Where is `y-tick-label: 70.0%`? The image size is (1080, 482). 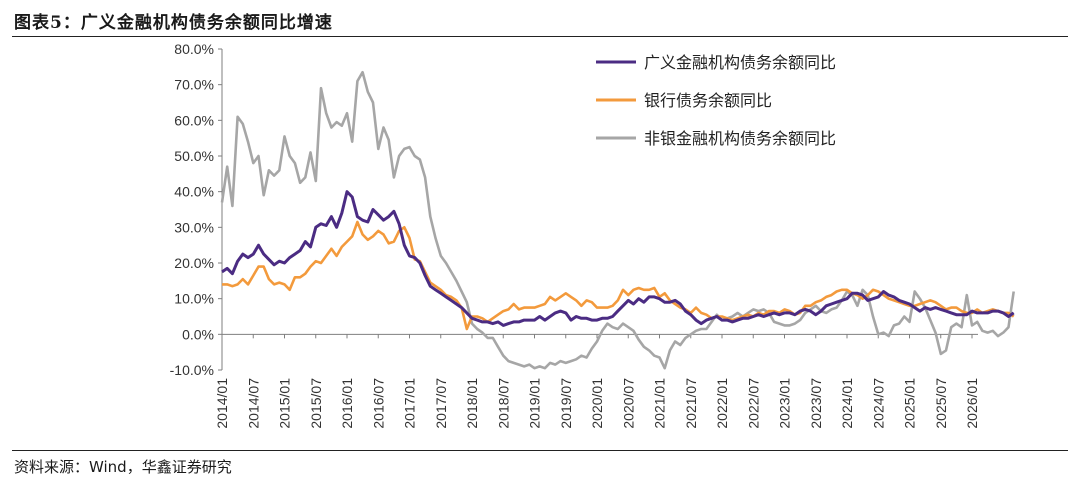 y-tick-label: 70.0% is located at coordinates (194, 85).